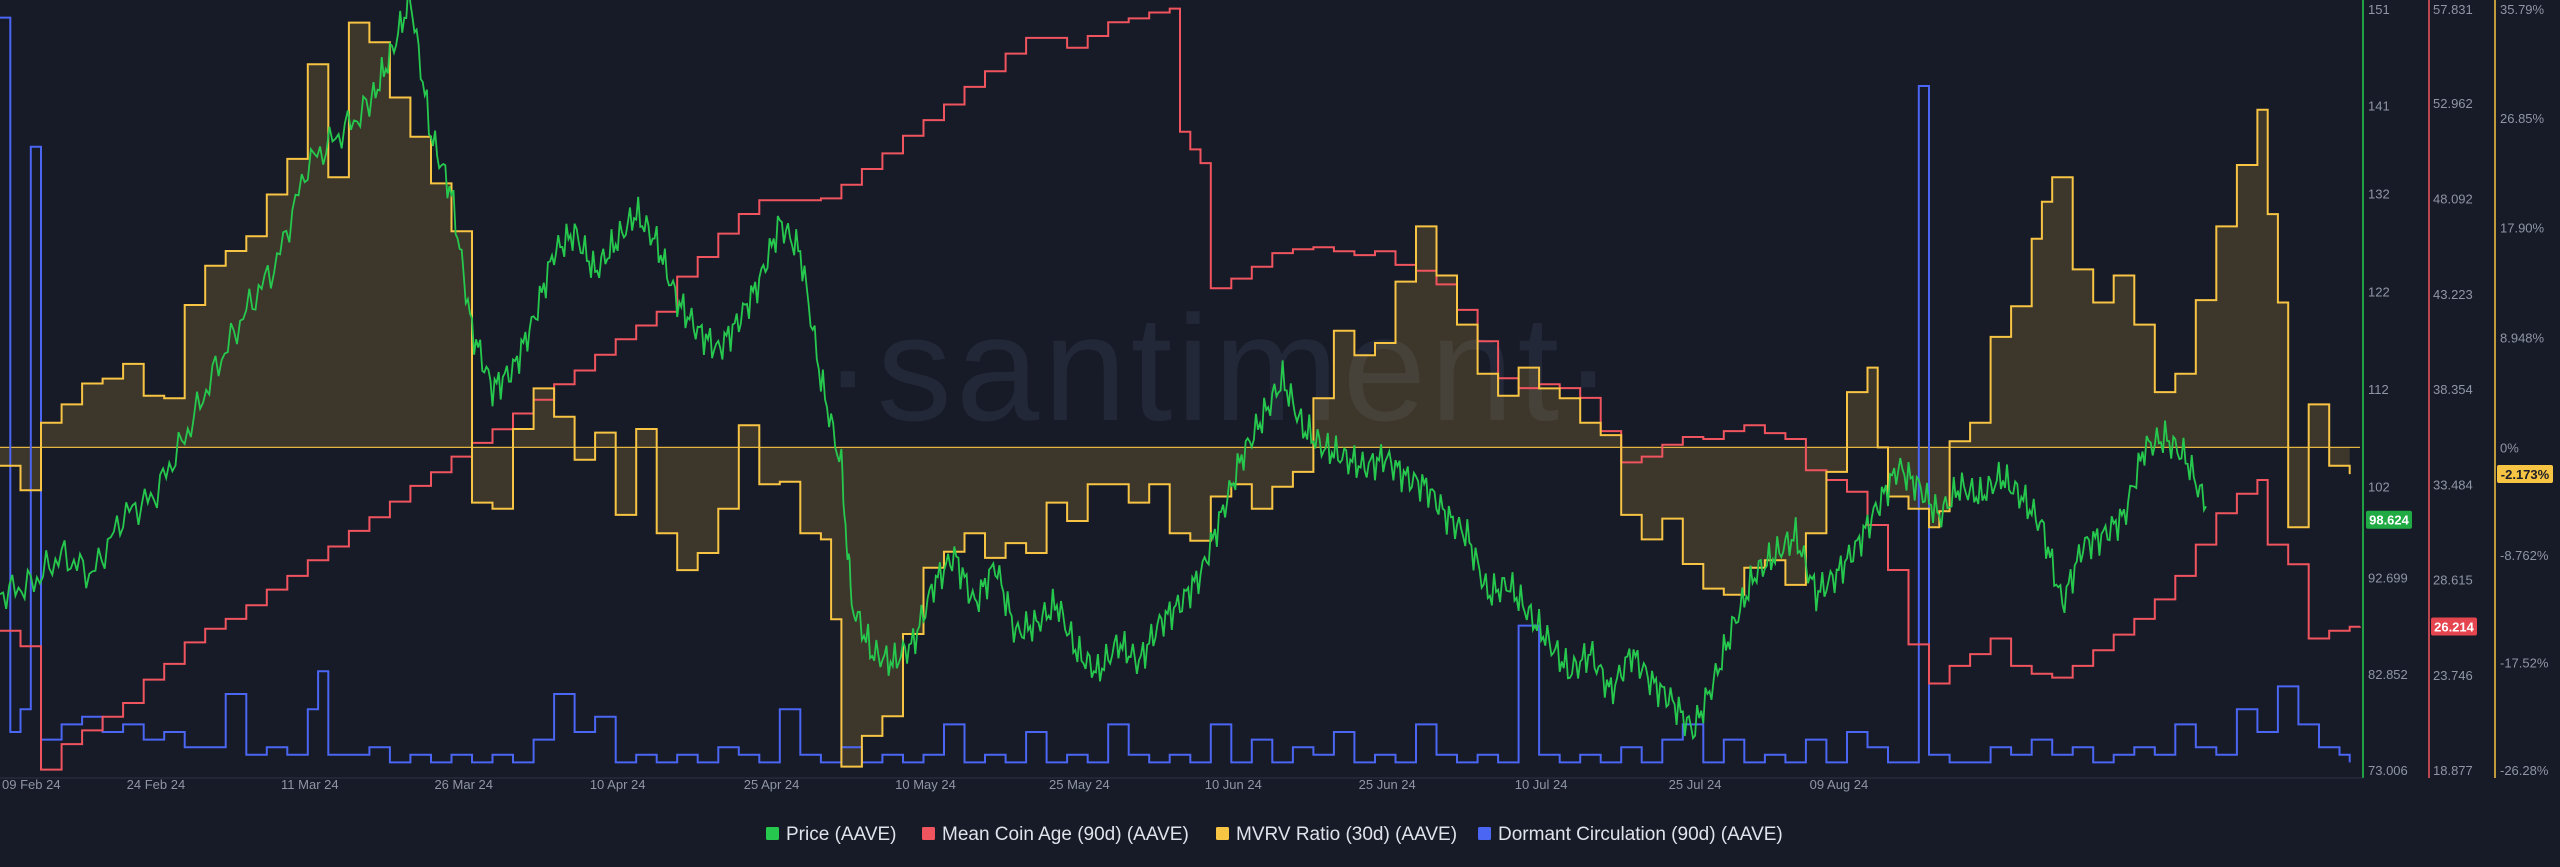  I want to click on y-tick-label-mvrv: 17.90%, so click(2522, 228).